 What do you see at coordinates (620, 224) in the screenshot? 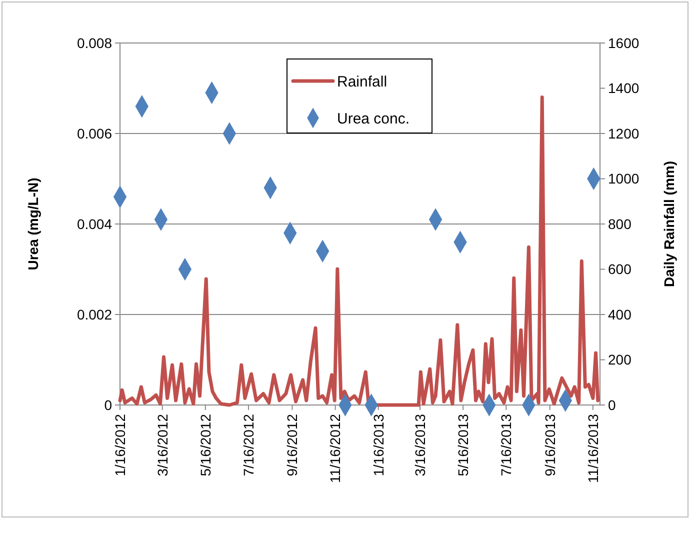
I see `y2-tick-label: 800` at bounding box center [620, 224].